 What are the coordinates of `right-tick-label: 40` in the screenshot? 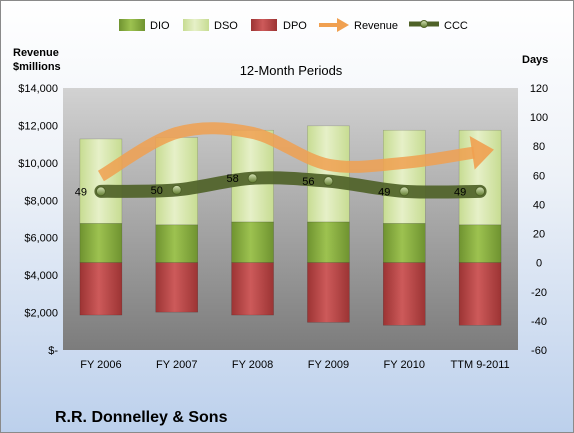 It's located at (539, 205).